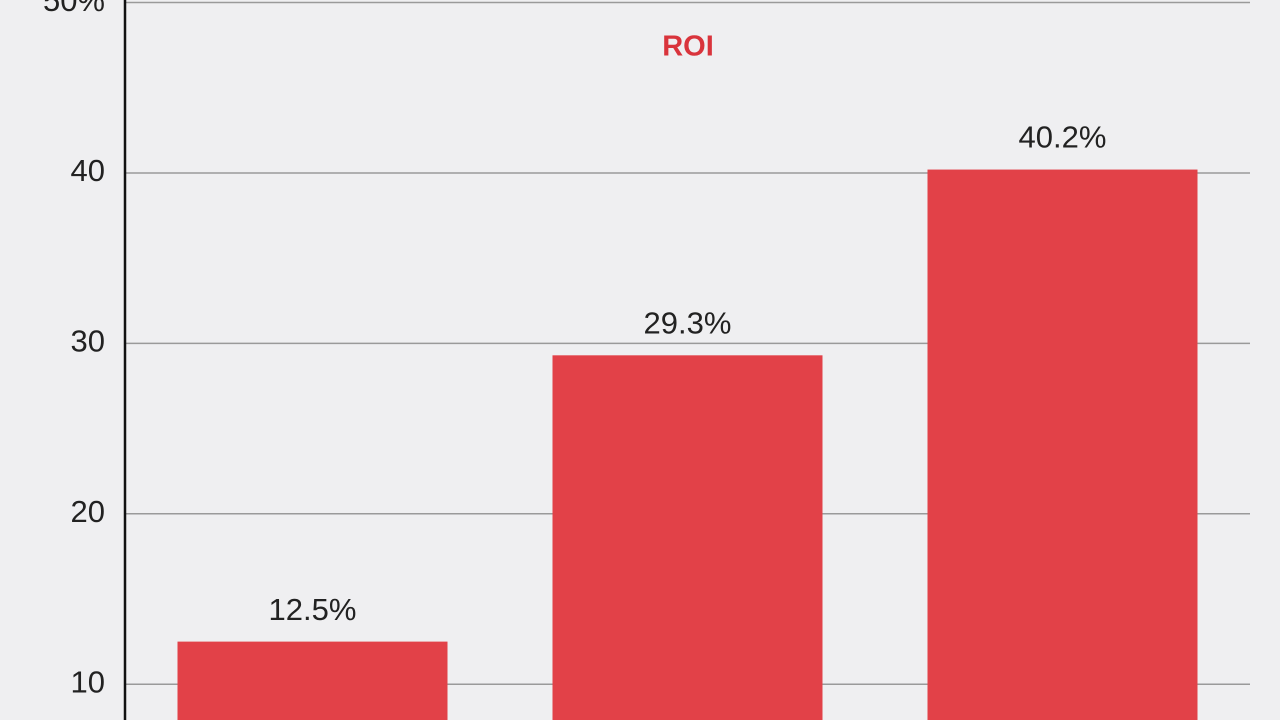 Image resolution: width=1280 pixels, height=720 pixels. What do you see at coordinates (88, 511) in the screenshot?
I see `y-tick-label: 20` at bounding box center [88, 511].